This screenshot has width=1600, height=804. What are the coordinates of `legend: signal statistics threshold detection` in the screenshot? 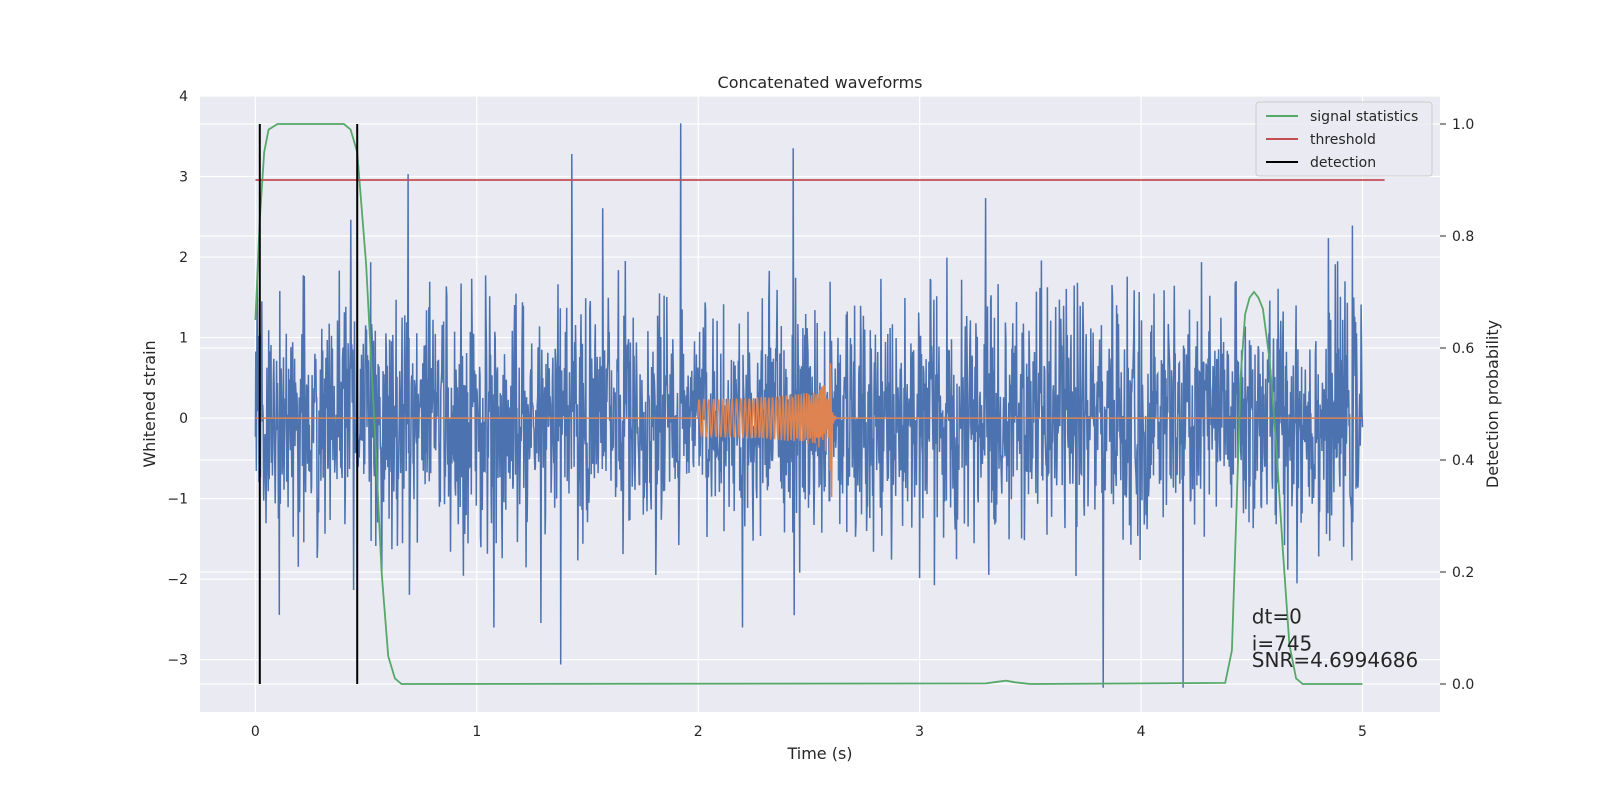 It's located at (1344, 139).